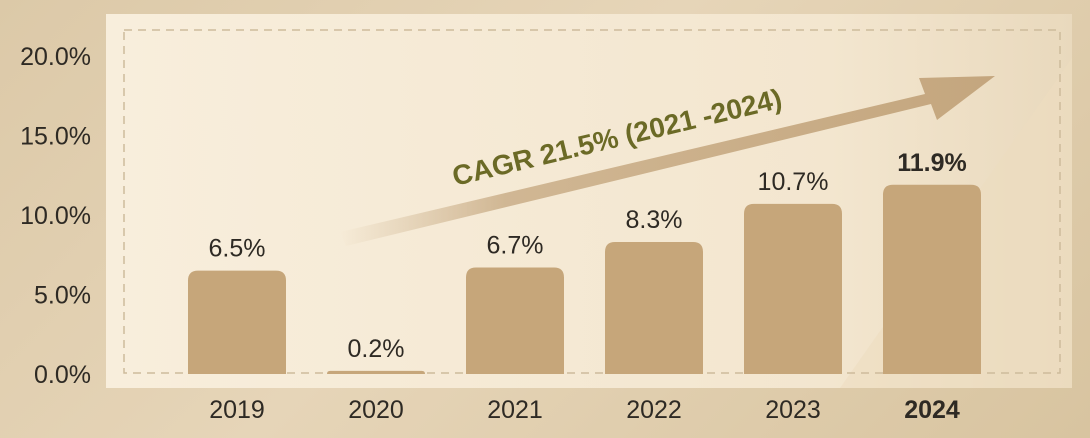 Image resolution: width=1090 pixels, height=438 pixels. What do you see at coordinates (237, 249) in the screenshot?
I see `data-label: 6.5%` at bounding box center [237, 249].